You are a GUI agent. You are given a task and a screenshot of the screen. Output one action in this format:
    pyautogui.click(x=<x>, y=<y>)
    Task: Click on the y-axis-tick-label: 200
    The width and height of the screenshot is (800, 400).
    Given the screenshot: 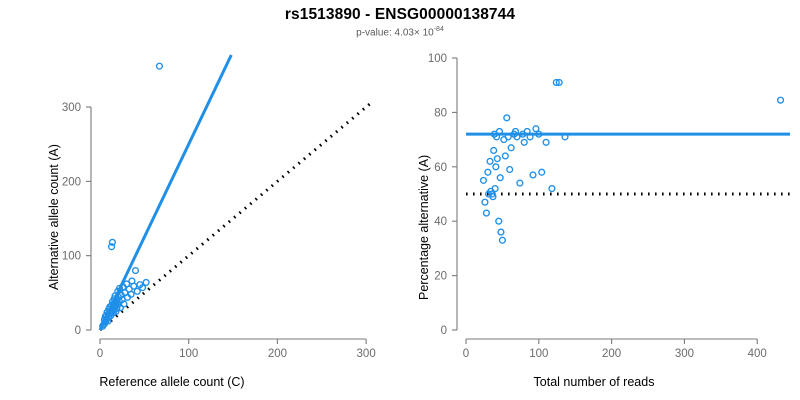 What is the action you would take?
    pyautogui.click(x=71, y=182)
    